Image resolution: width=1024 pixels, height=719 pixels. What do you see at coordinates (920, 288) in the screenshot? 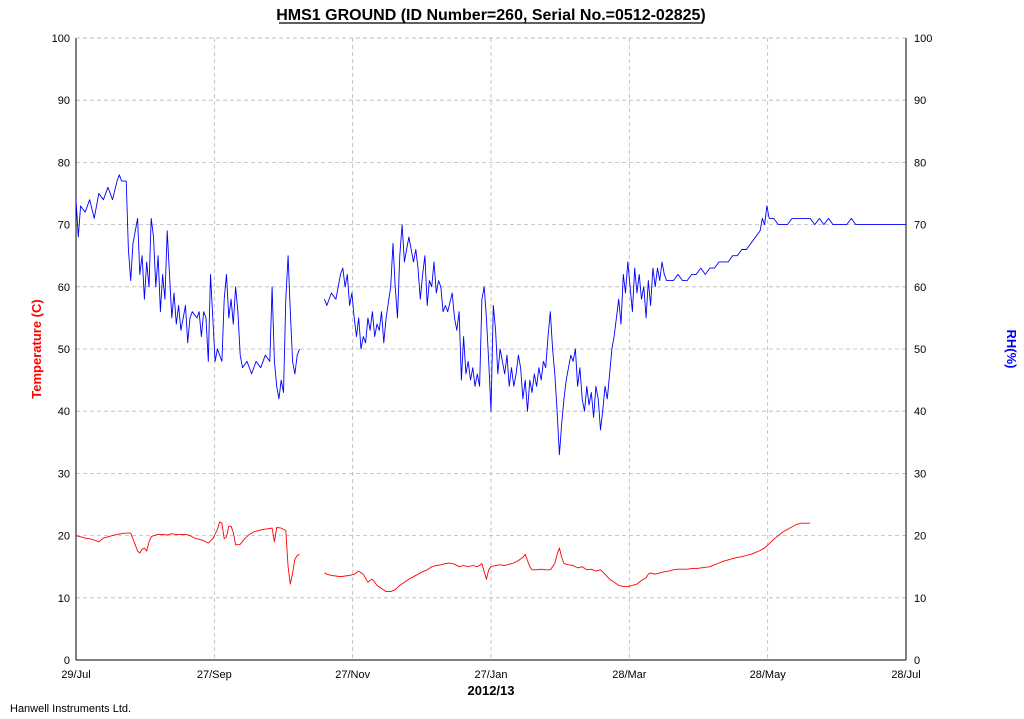
I see `y-tick-label-right: 60` at bounding box center [920, 288].